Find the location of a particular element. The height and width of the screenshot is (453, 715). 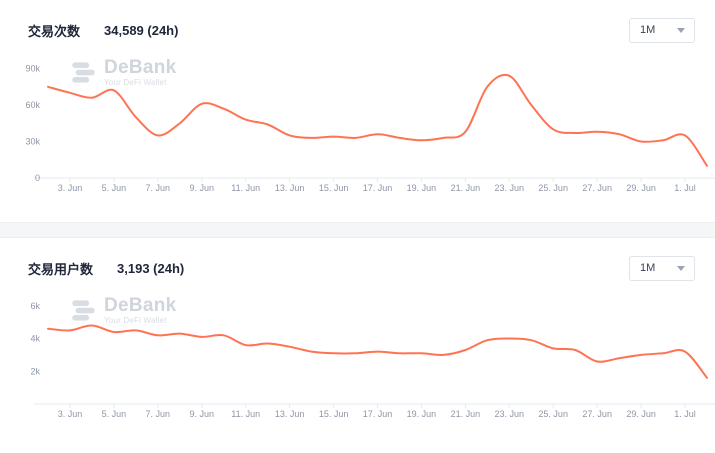

svg-text: 2k is located at coordinates (35, 371).